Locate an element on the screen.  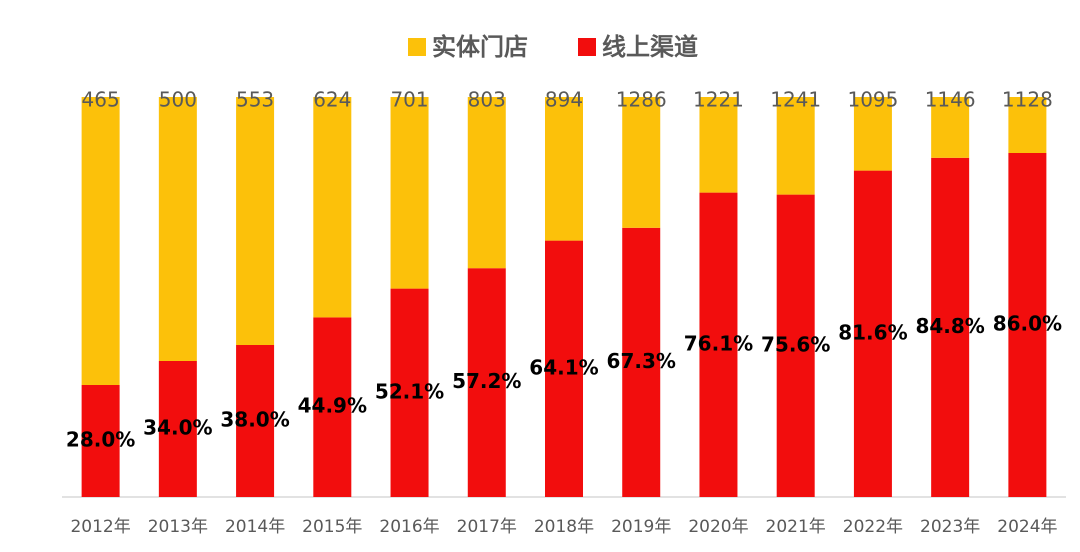
value-label: 28.0% is located at coordinates (100, 440).